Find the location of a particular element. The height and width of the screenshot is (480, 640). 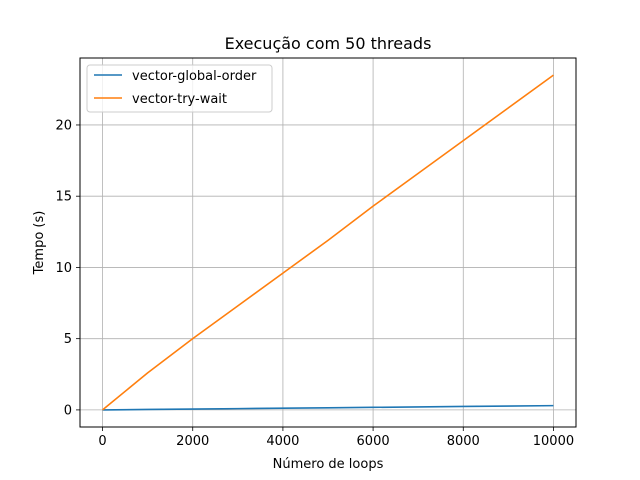

legend-label-vector-try-wait: vector-try-wait is located at coordinates (179, 99).